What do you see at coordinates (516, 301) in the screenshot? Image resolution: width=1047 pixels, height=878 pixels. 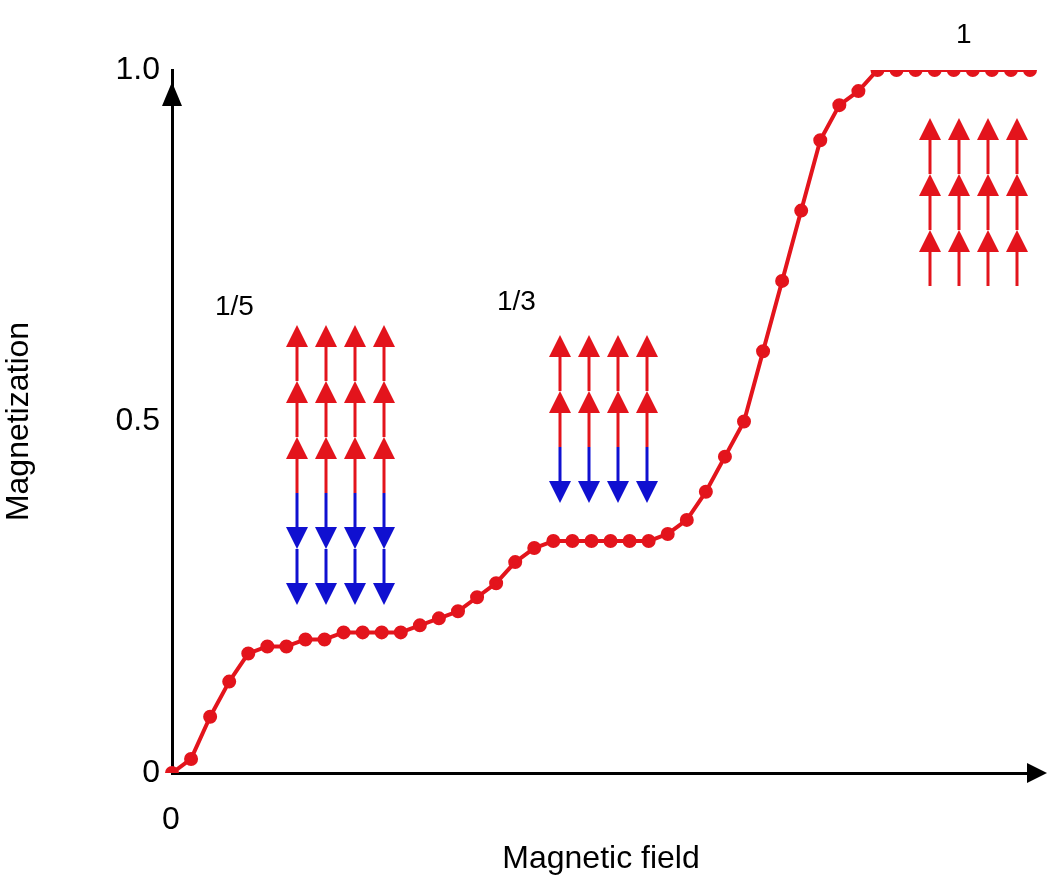 I see `annotation: 1/3` at bounding box center [516, 301].